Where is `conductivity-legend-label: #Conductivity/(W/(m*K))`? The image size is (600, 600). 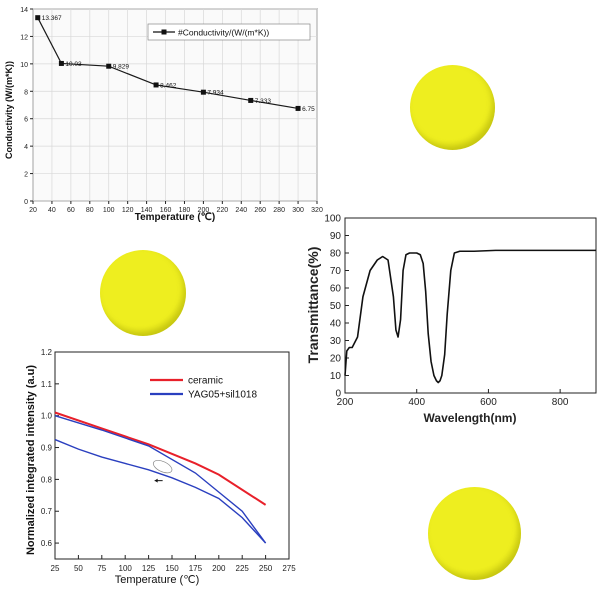 conductivity-legend-label: #Conductivity/(W/(m*K)) is located at coordinates (223, 33).